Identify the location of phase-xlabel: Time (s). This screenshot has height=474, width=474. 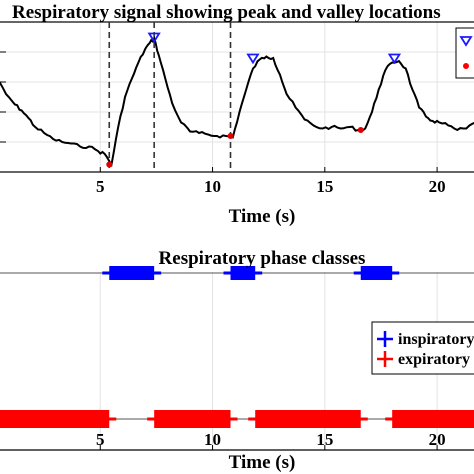
(262, 462).